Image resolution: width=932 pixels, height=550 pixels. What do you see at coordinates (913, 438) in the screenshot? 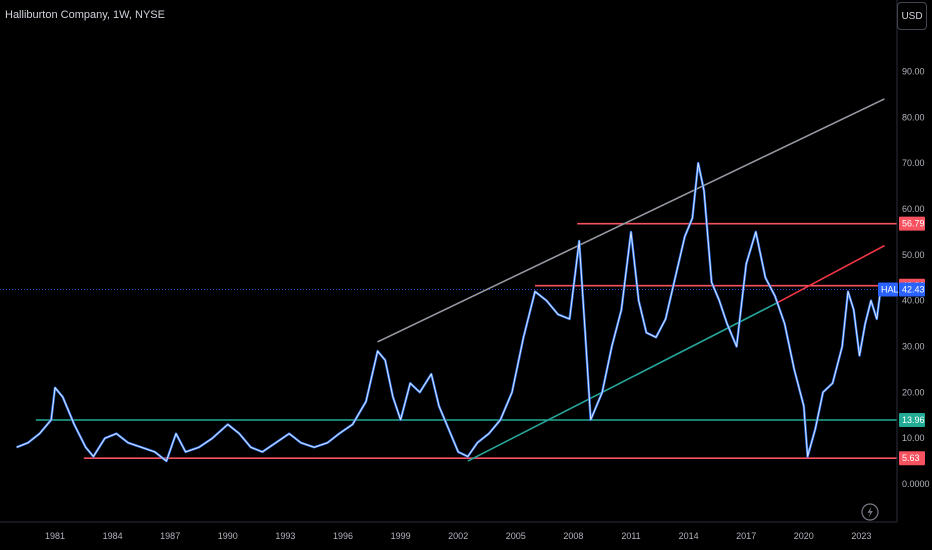
I see `y-tick-label: 10.00` at bounding box center [913, 438].